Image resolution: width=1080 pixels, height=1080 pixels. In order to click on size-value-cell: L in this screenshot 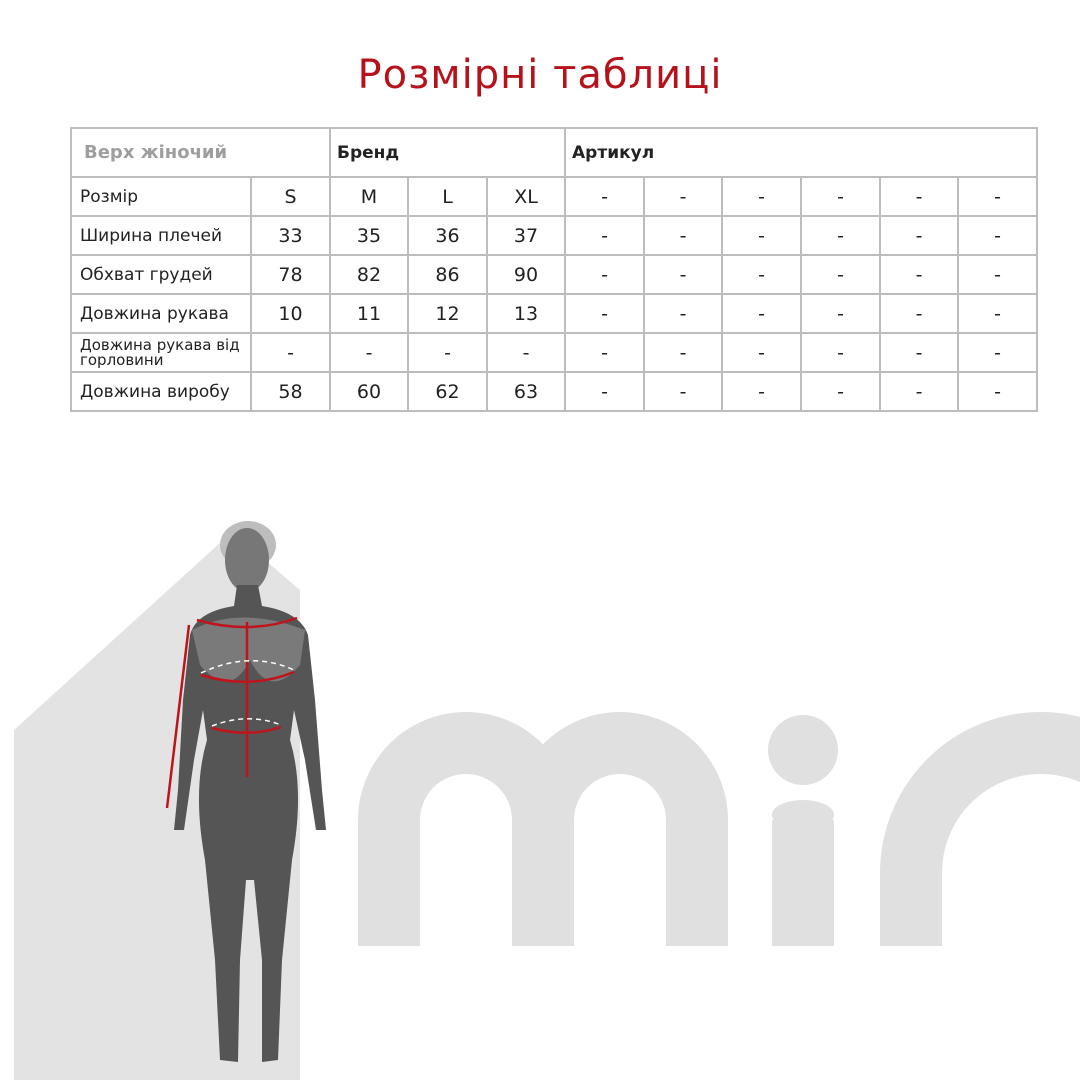, I will do `click(447, 196)`.